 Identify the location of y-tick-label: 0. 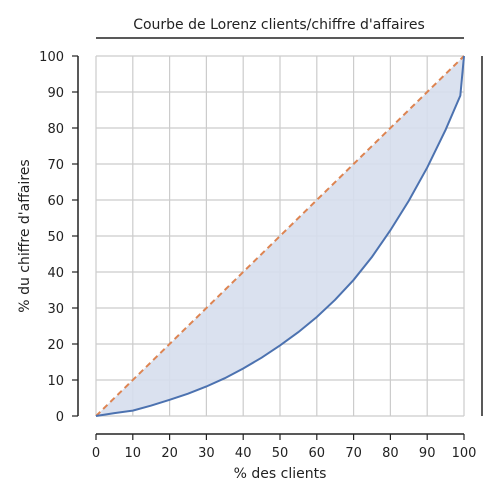
(60, 417).